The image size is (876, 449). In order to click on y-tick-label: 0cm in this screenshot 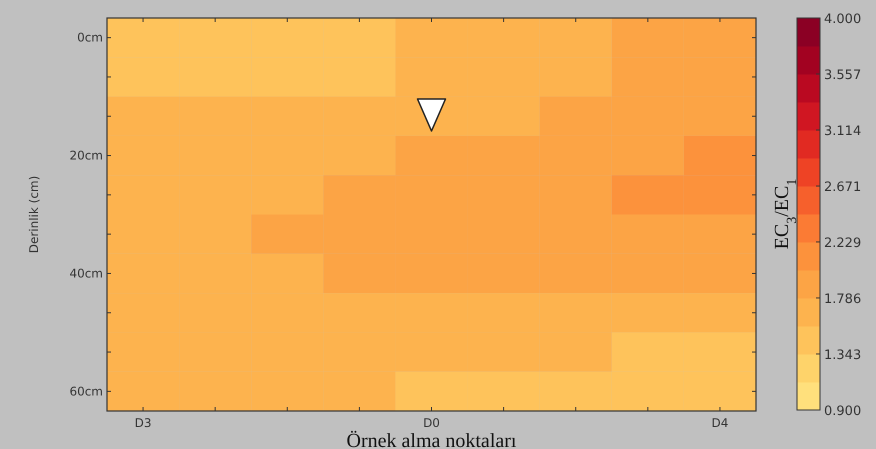, I will do `click(90, 37)`.